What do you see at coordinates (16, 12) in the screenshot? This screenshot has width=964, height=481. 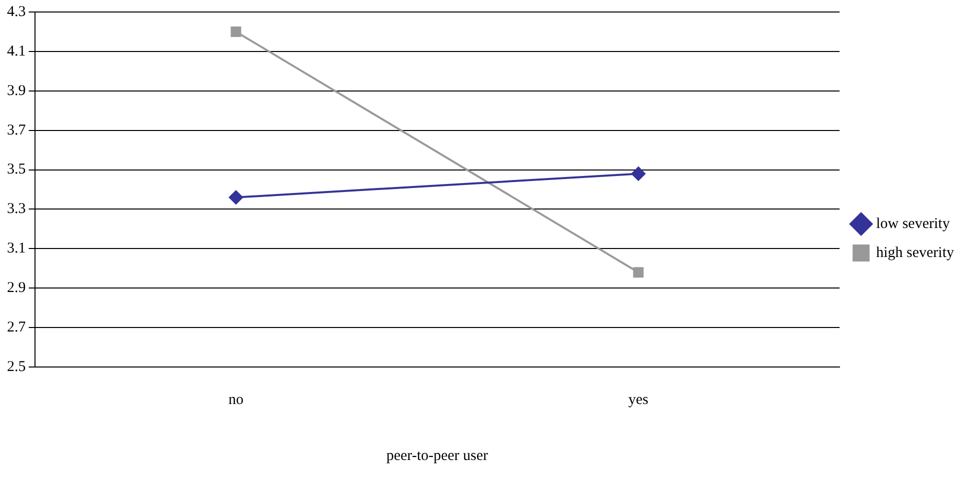 I see `y-tick-label: 4.3` at bounding box center [16, 12].